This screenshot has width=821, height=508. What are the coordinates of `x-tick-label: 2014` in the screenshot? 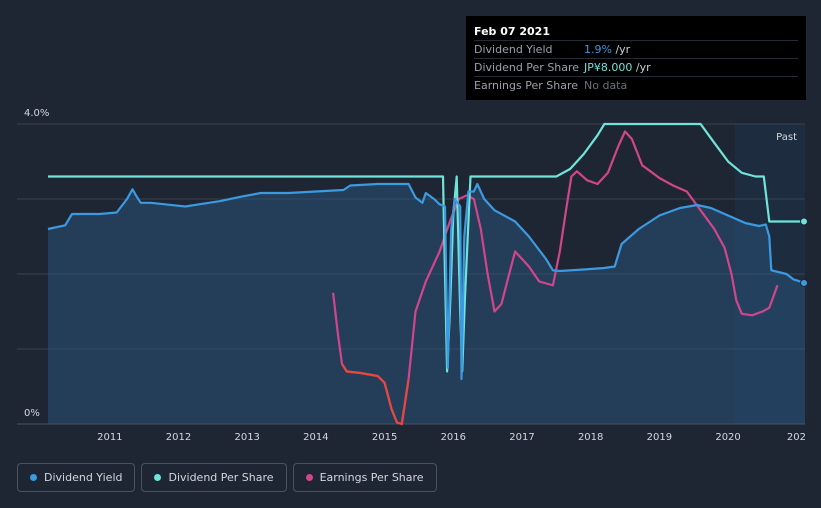 It's located at (315, 437).